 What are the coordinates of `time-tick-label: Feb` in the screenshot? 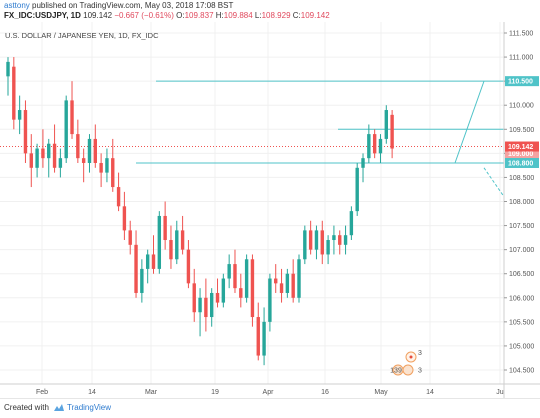 It's located at (42, 392).